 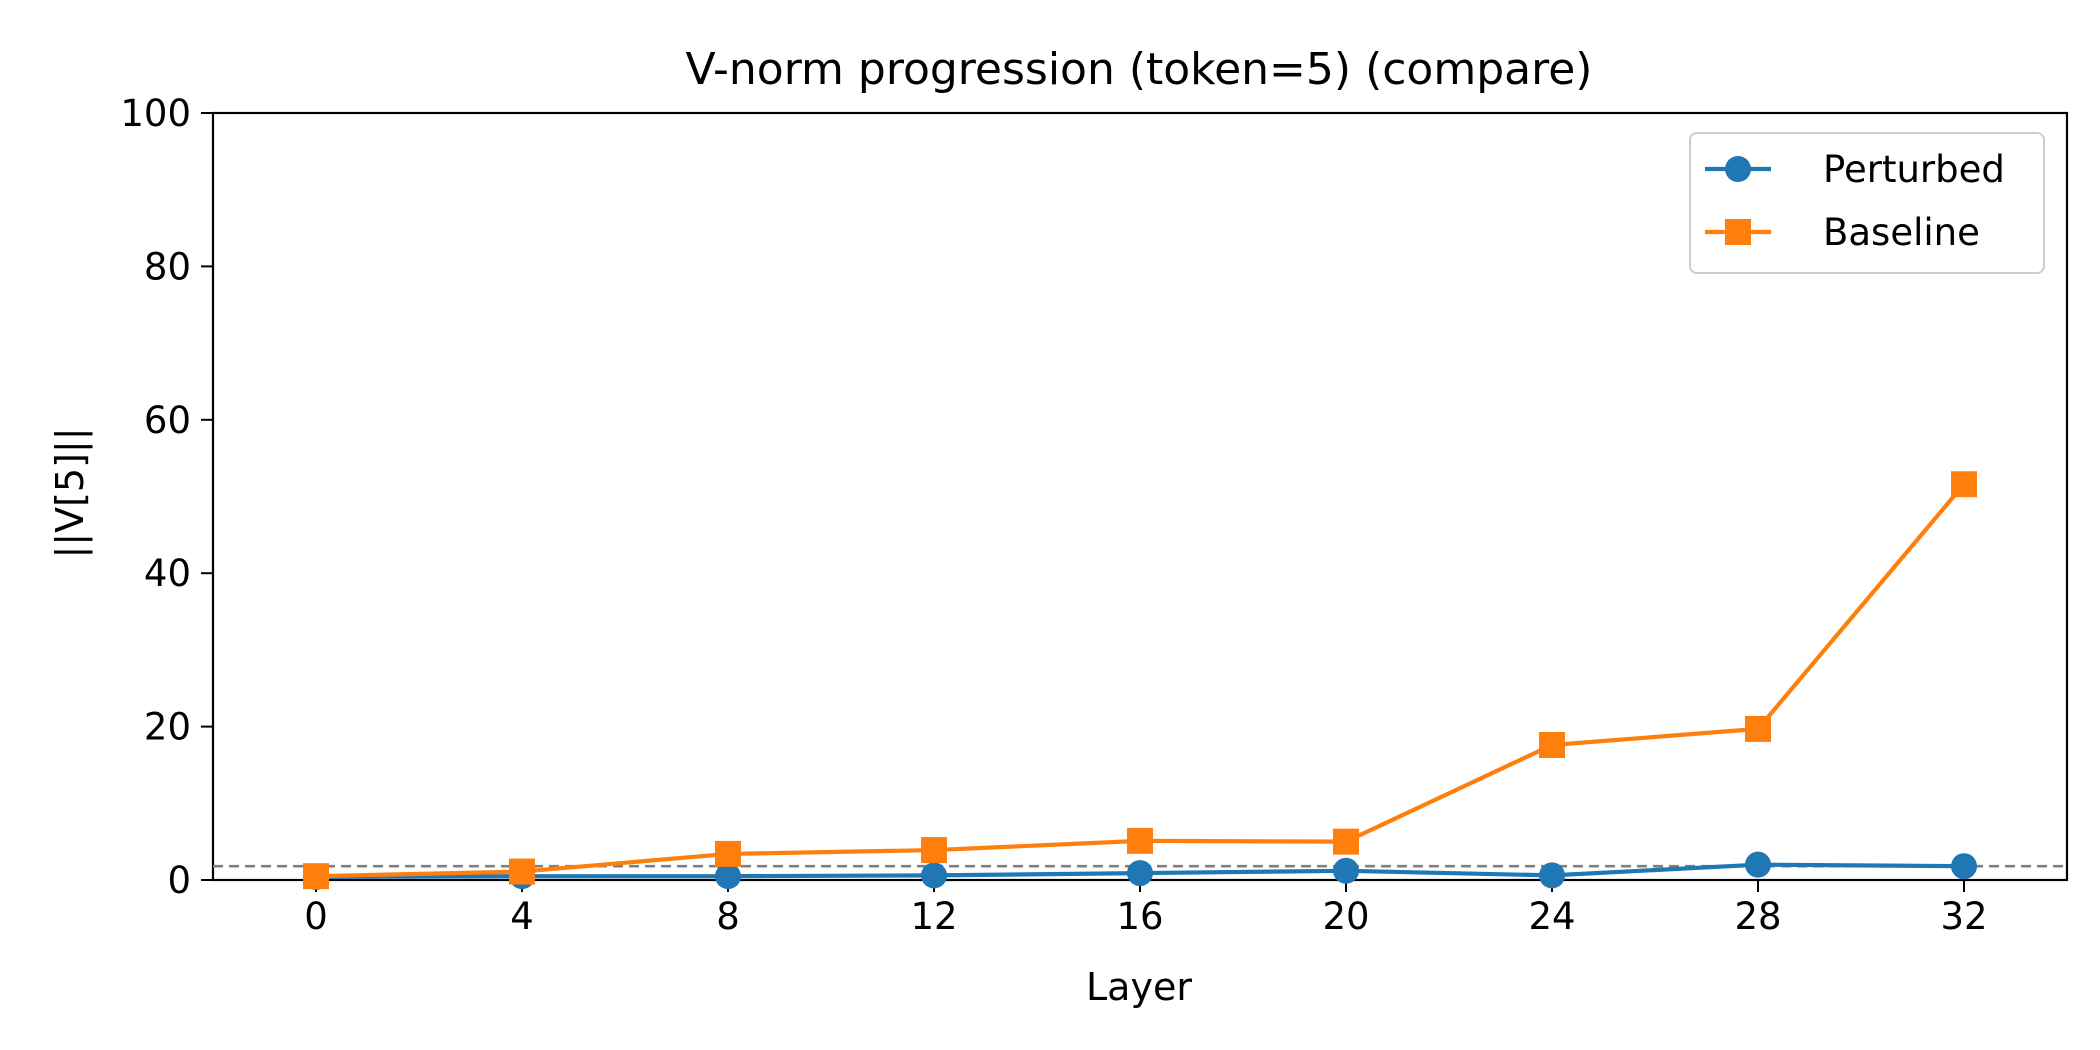 I want to click on y-tick-label: 100, so click(x=155, y=113).